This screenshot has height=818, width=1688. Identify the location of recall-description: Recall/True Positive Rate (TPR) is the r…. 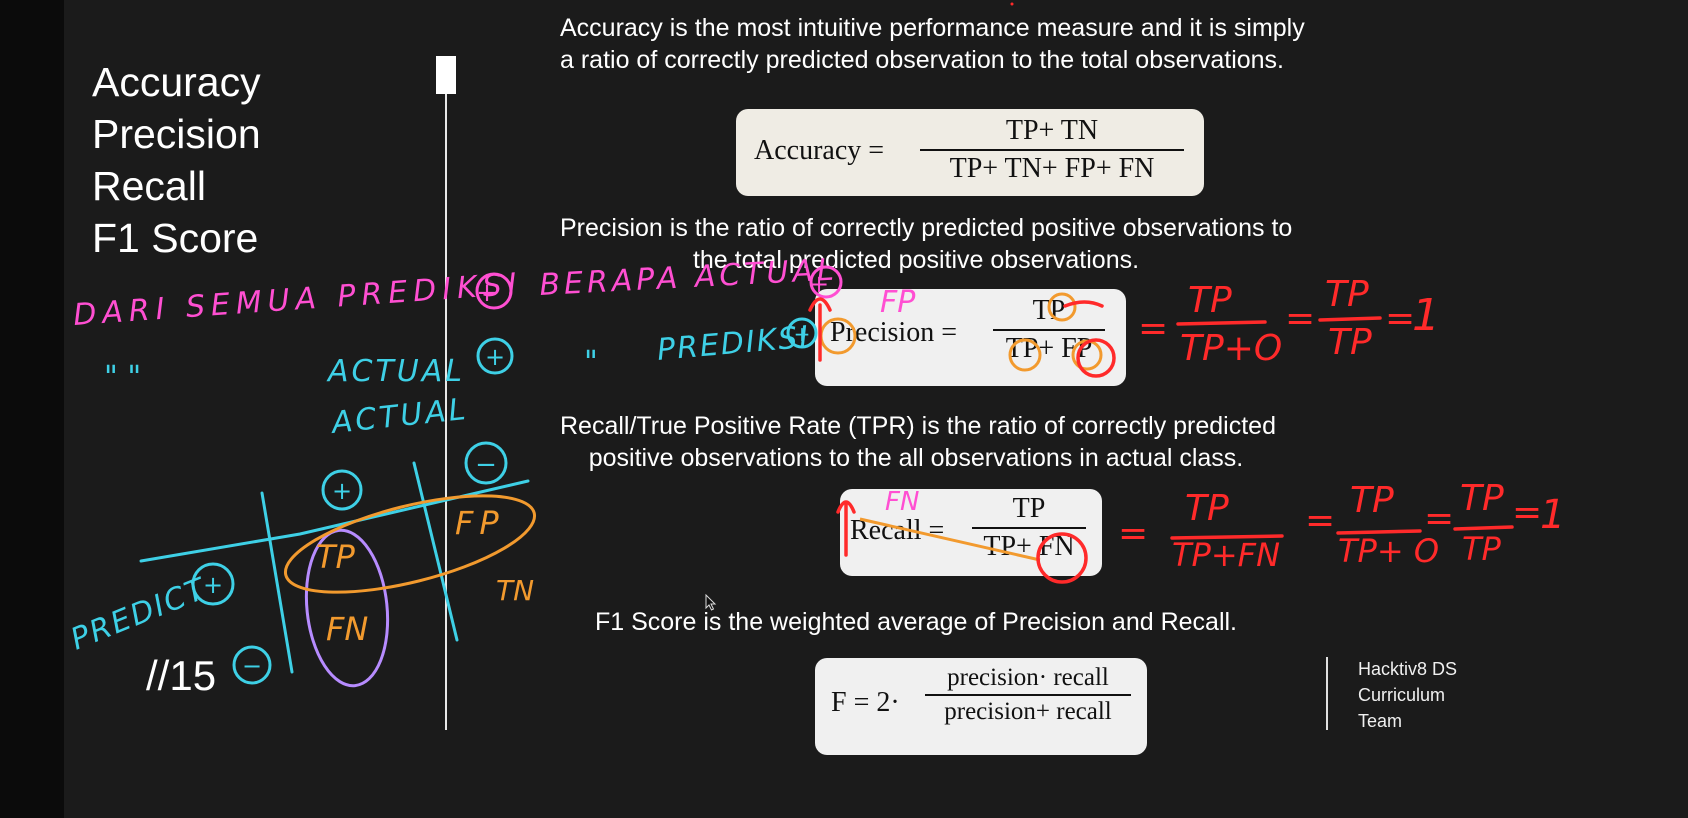
(918, 442).